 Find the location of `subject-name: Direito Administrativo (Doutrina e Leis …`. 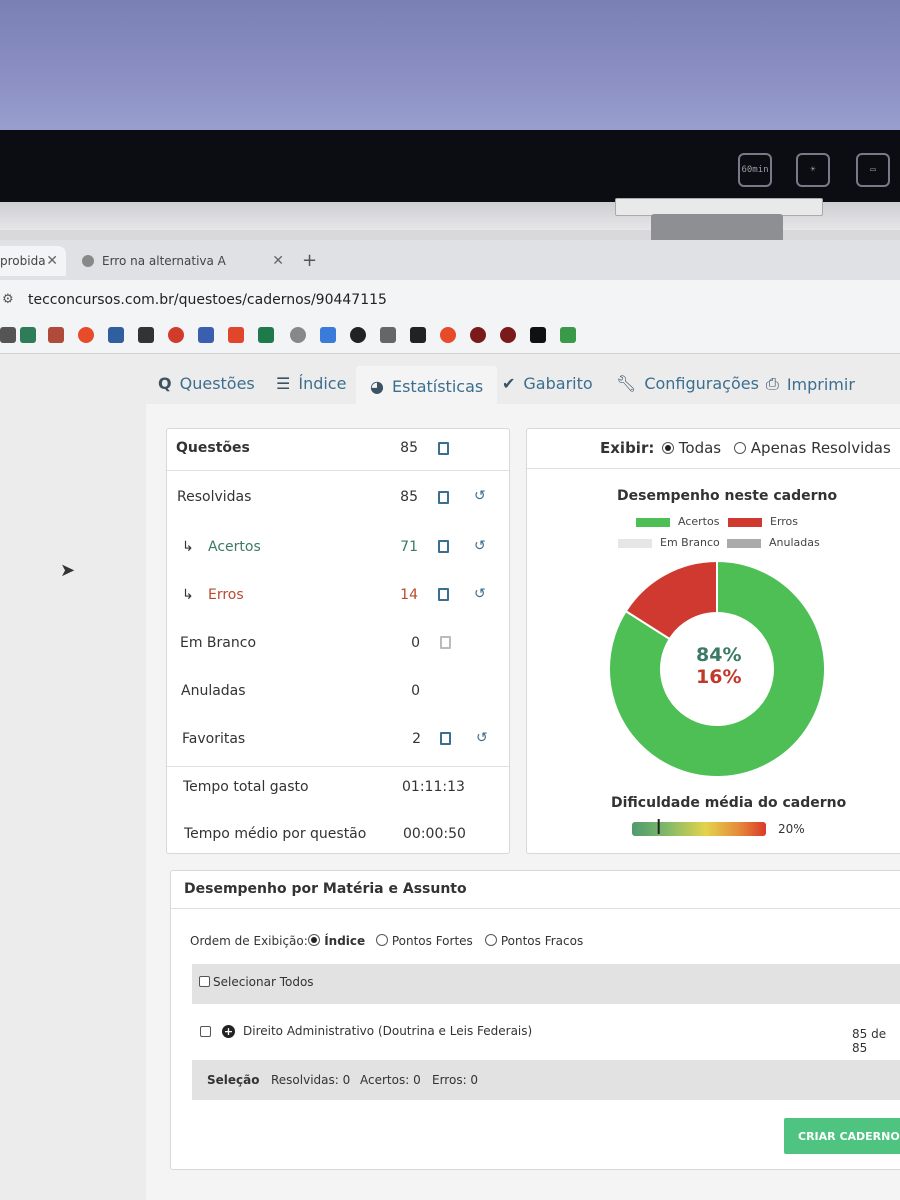

subject-name: Direito Administrativo (Doutrina e Leis … is located at coordinates (388, 1031).